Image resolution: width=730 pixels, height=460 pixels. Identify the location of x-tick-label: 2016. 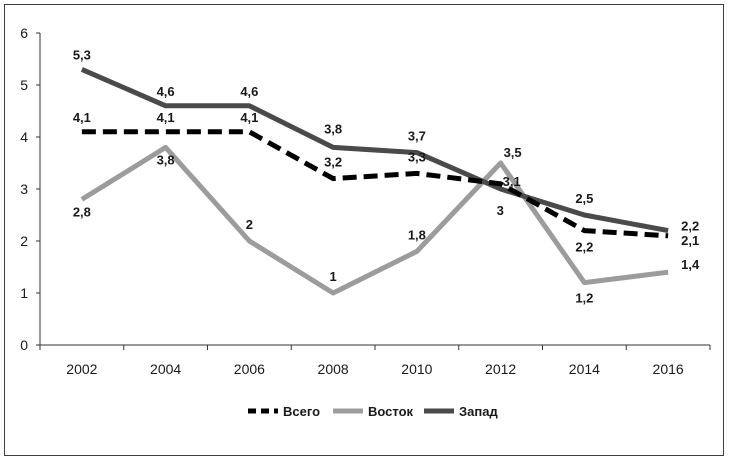
(668, 369).